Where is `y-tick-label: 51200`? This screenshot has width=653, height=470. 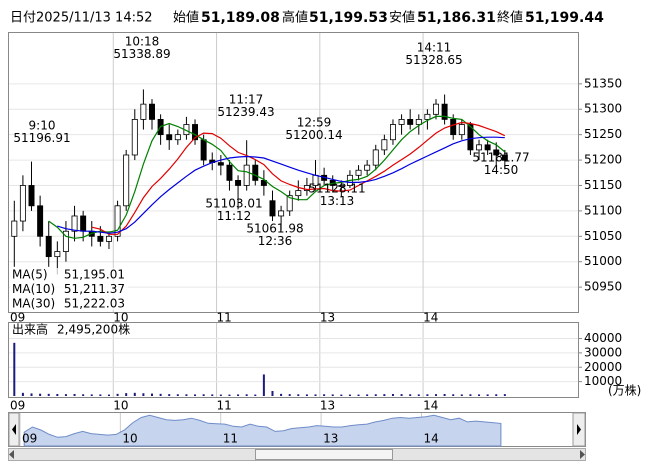
y-tick-label: 51200 is located at coordinates (603, 160).